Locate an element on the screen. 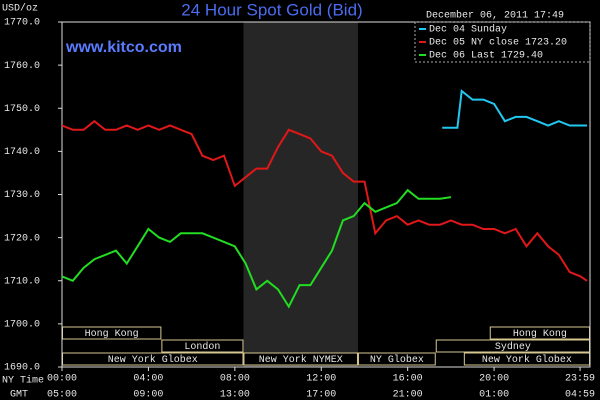 Image resolution: width=600 pixels, height=400 pixels. x-tick-label: 13:00 is located at coordinates (235, 395).